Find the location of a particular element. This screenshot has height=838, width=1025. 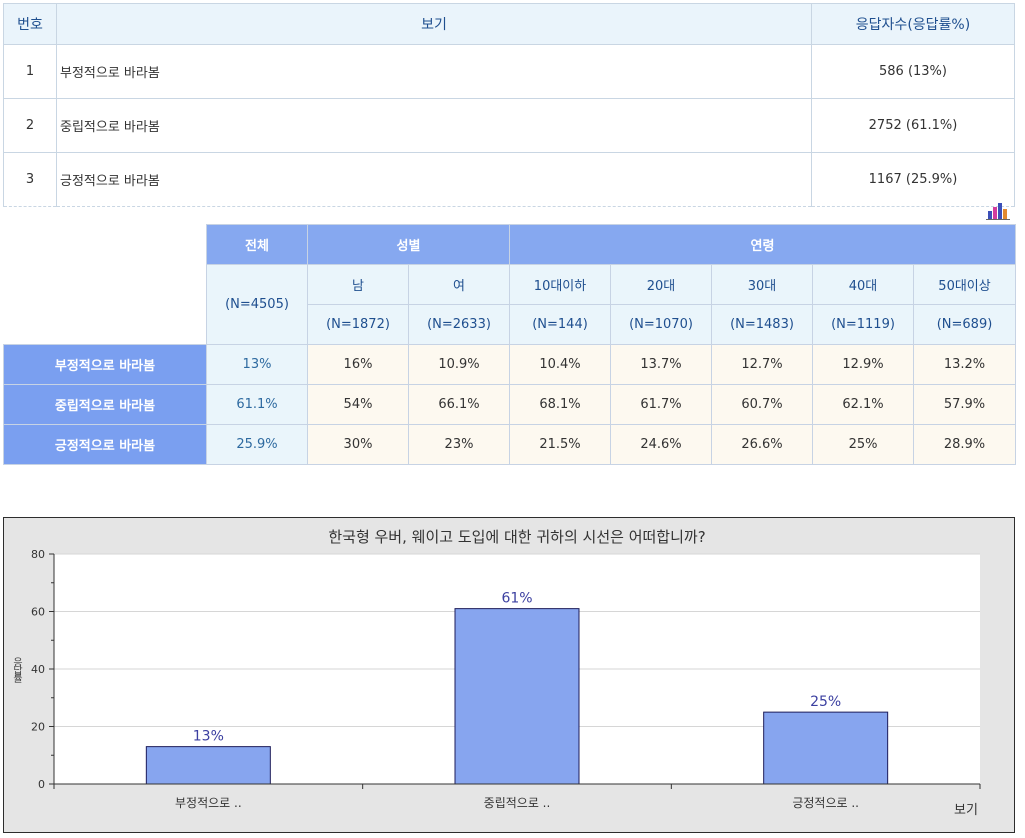

row-count: 1167 (25.9%) is located at coordinates (913, 179).